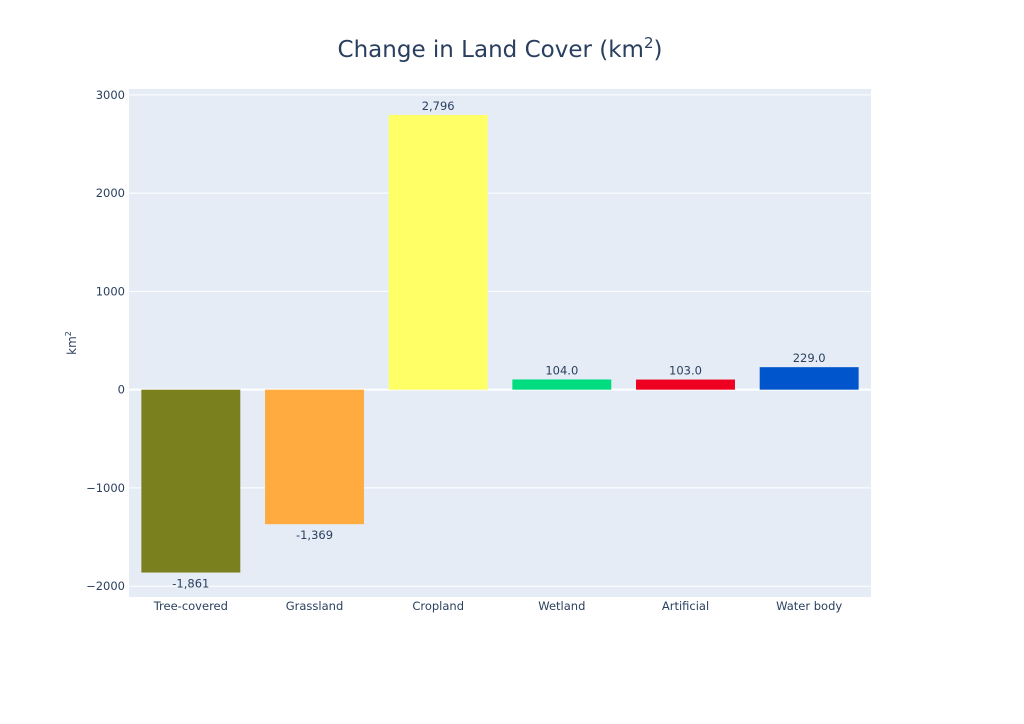 The width and height of the screenshot is (1024, 724). What do you see at coordinates (438, 106) in the screenshot?
I see `bar-value-label: 2,796` at bounding box center [438, 106].